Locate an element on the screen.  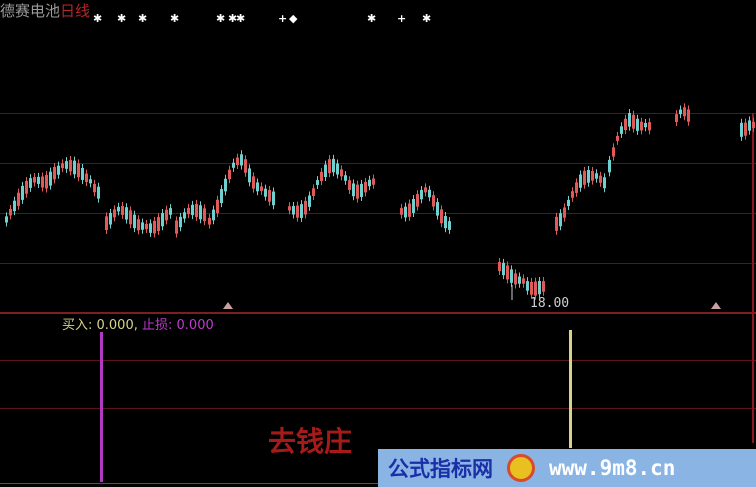
watermark-banner: 公式指标网 www.9m8.cn is located at coordinates (567, 468).